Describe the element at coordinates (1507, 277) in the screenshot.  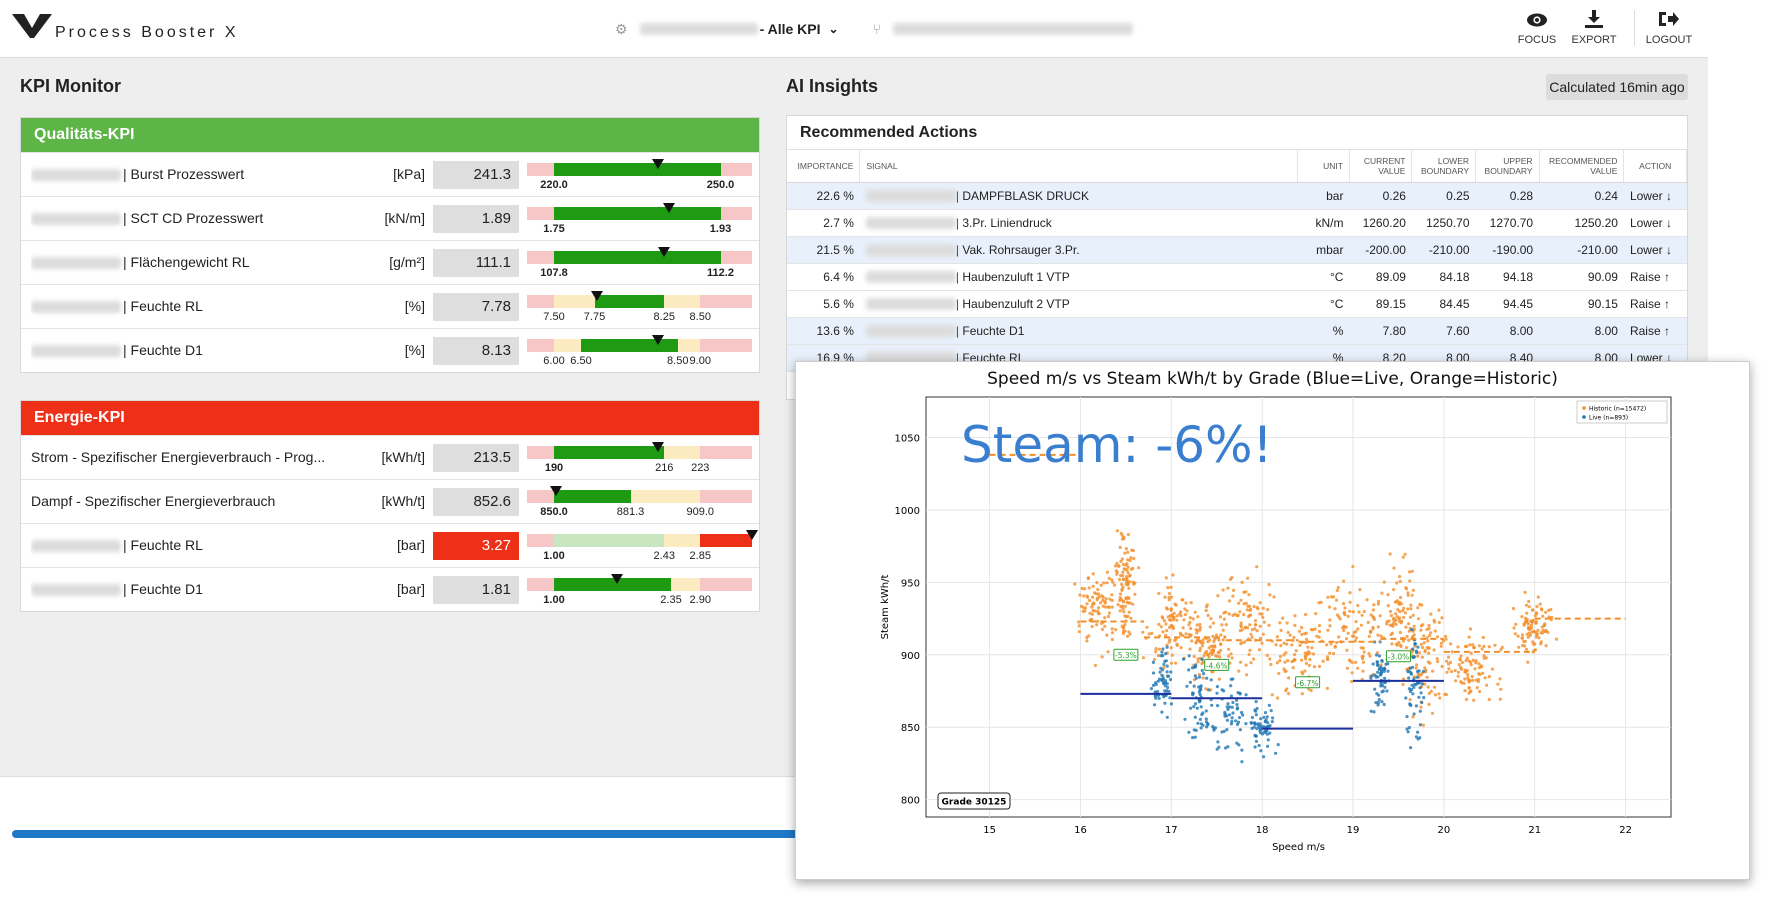
I see `upper-cell: 94.18` at that location.